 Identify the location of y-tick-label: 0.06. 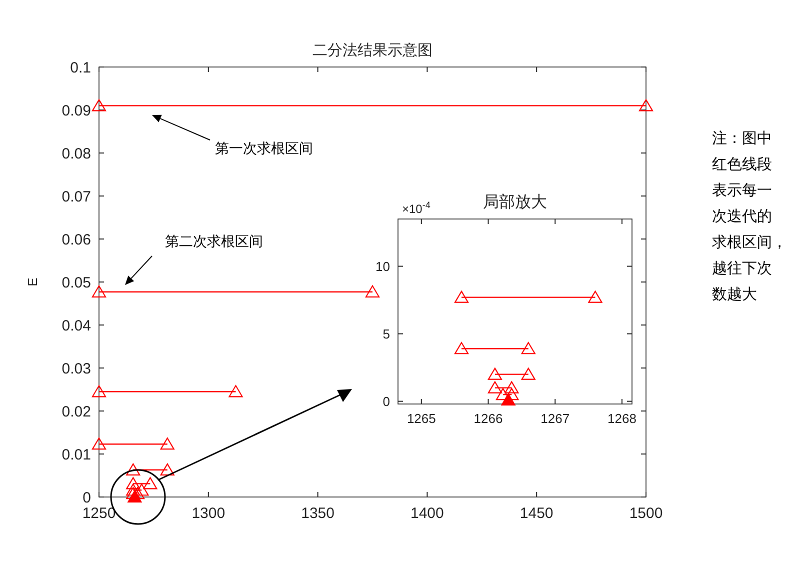
(76, 239).